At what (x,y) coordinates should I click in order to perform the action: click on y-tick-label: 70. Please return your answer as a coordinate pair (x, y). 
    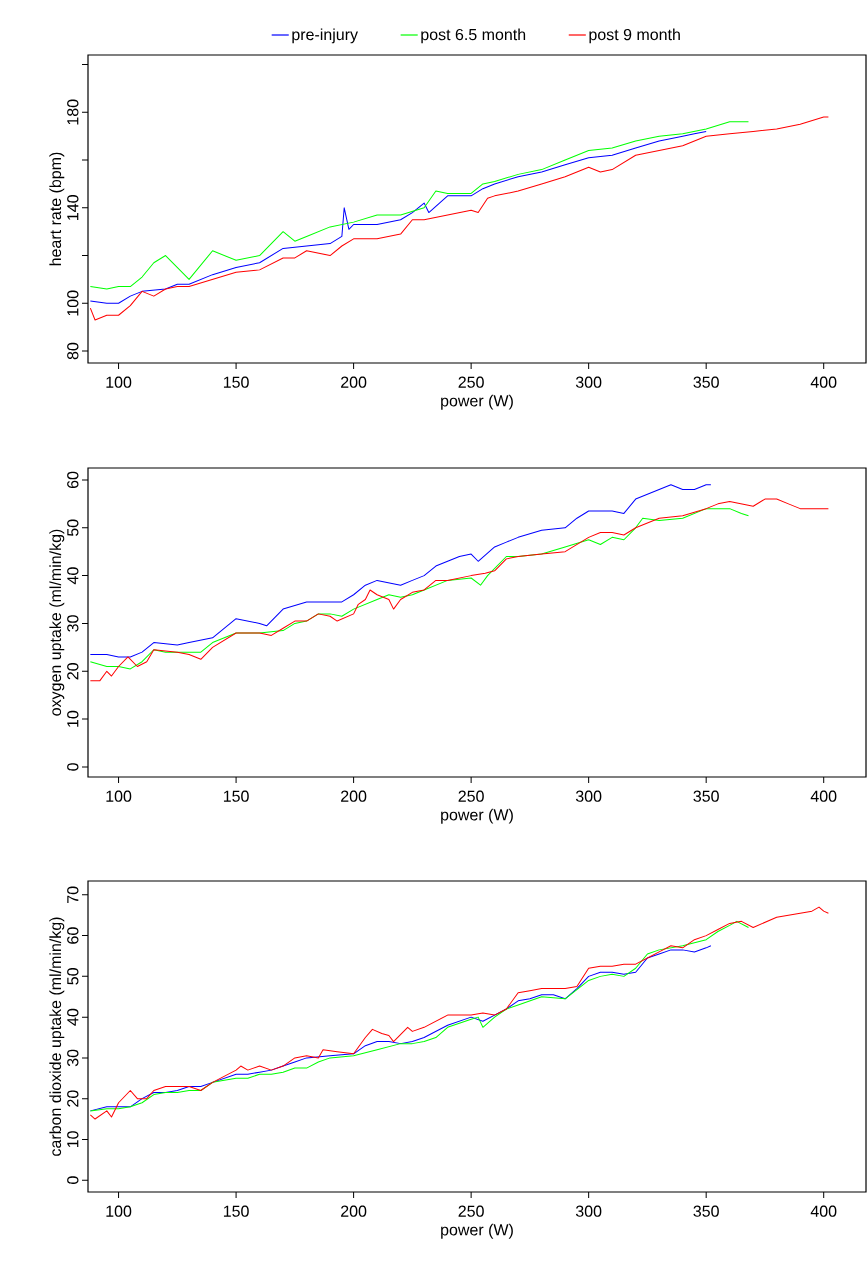
    Looking at the image, I should click on (73, 894).